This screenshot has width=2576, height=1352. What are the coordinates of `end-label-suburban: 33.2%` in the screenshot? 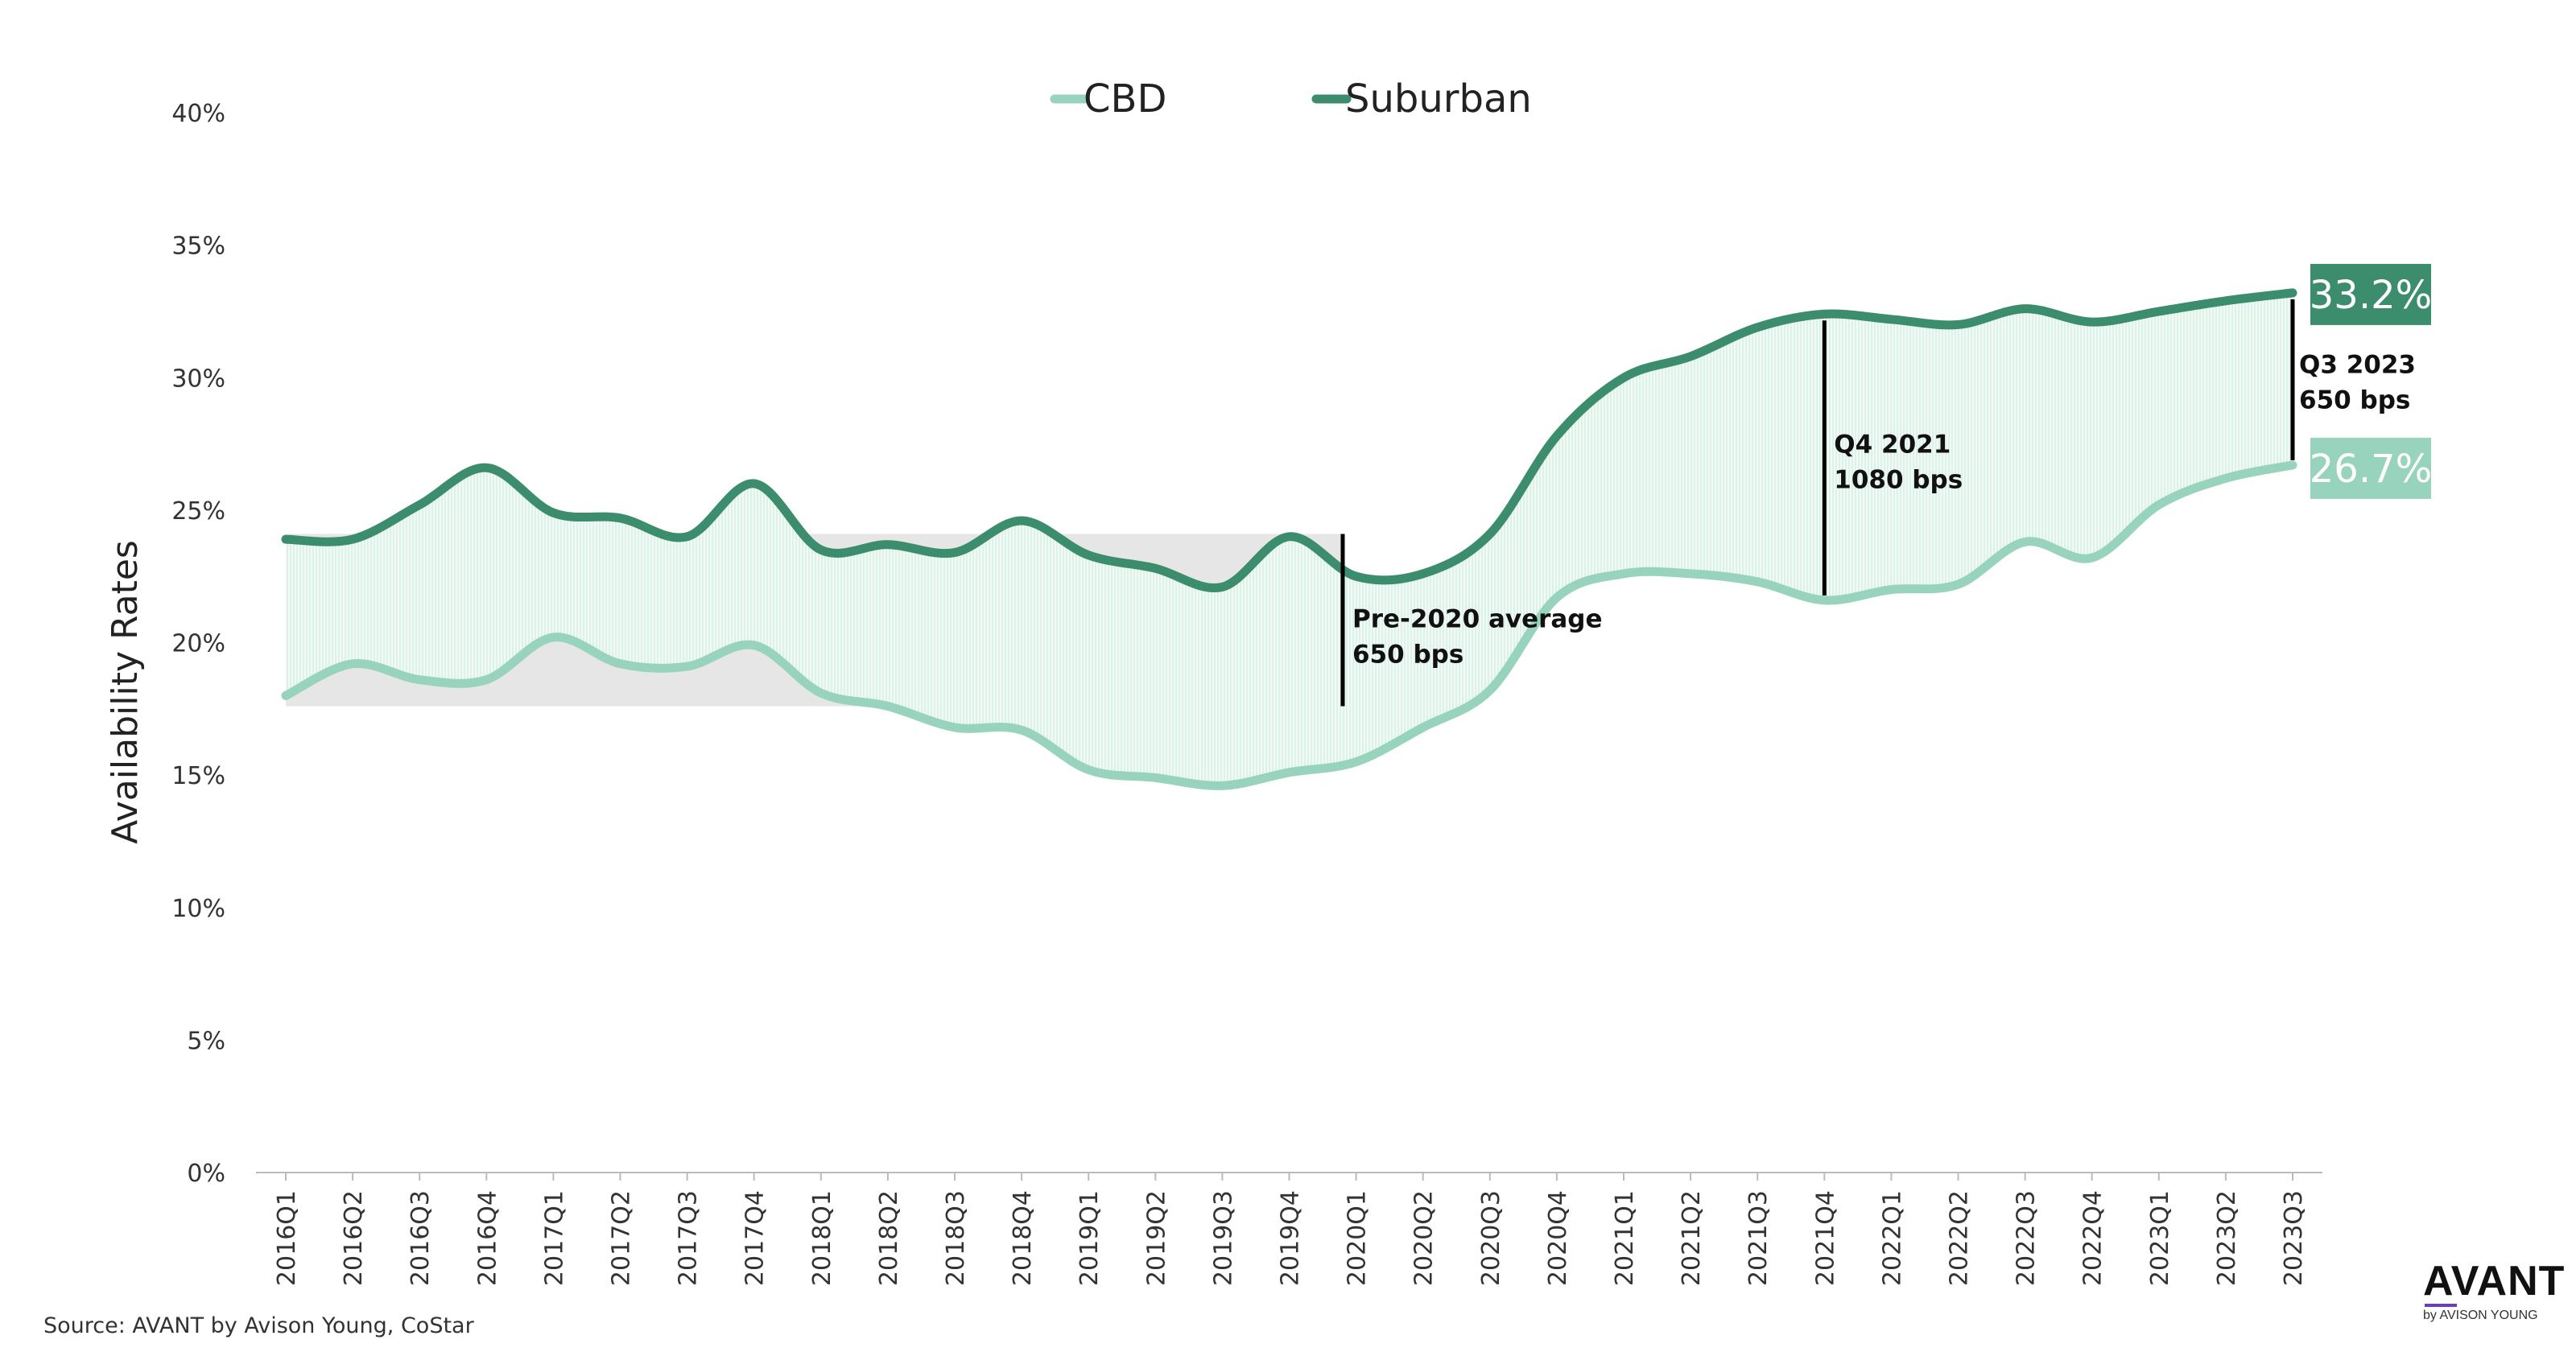 It's located at (2371, 294).